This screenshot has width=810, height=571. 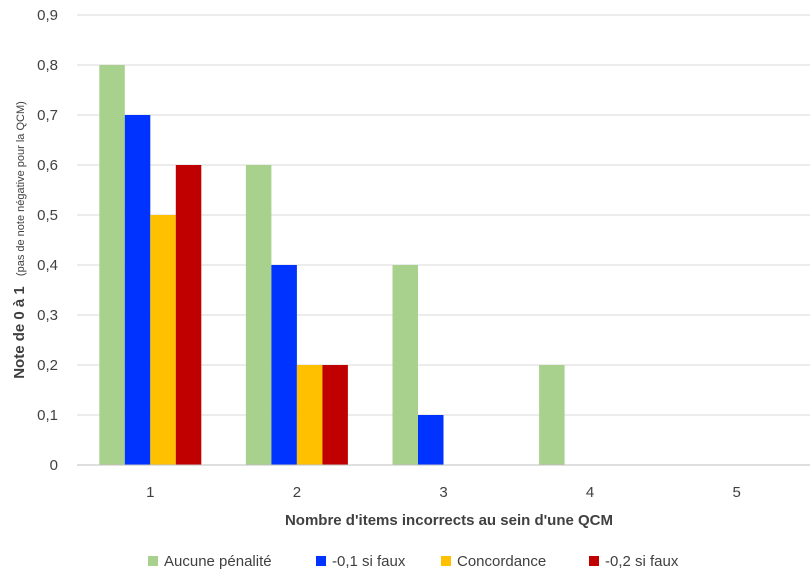 I want to click on y-tick-label: 0,2, so click(x=47, y=365).